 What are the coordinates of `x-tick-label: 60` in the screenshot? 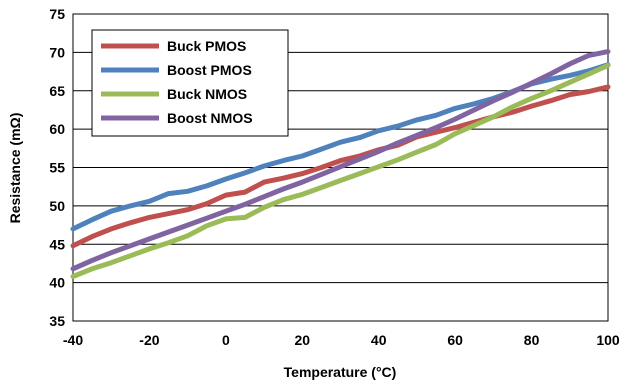 It's located at (455, 340).